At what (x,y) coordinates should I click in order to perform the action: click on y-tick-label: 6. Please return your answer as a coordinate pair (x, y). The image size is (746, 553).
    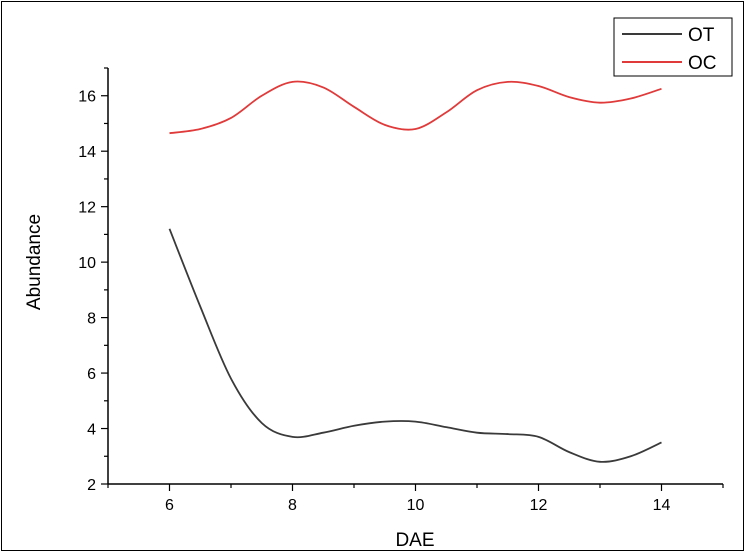
    Looking at the image, I should click on (91, 374).